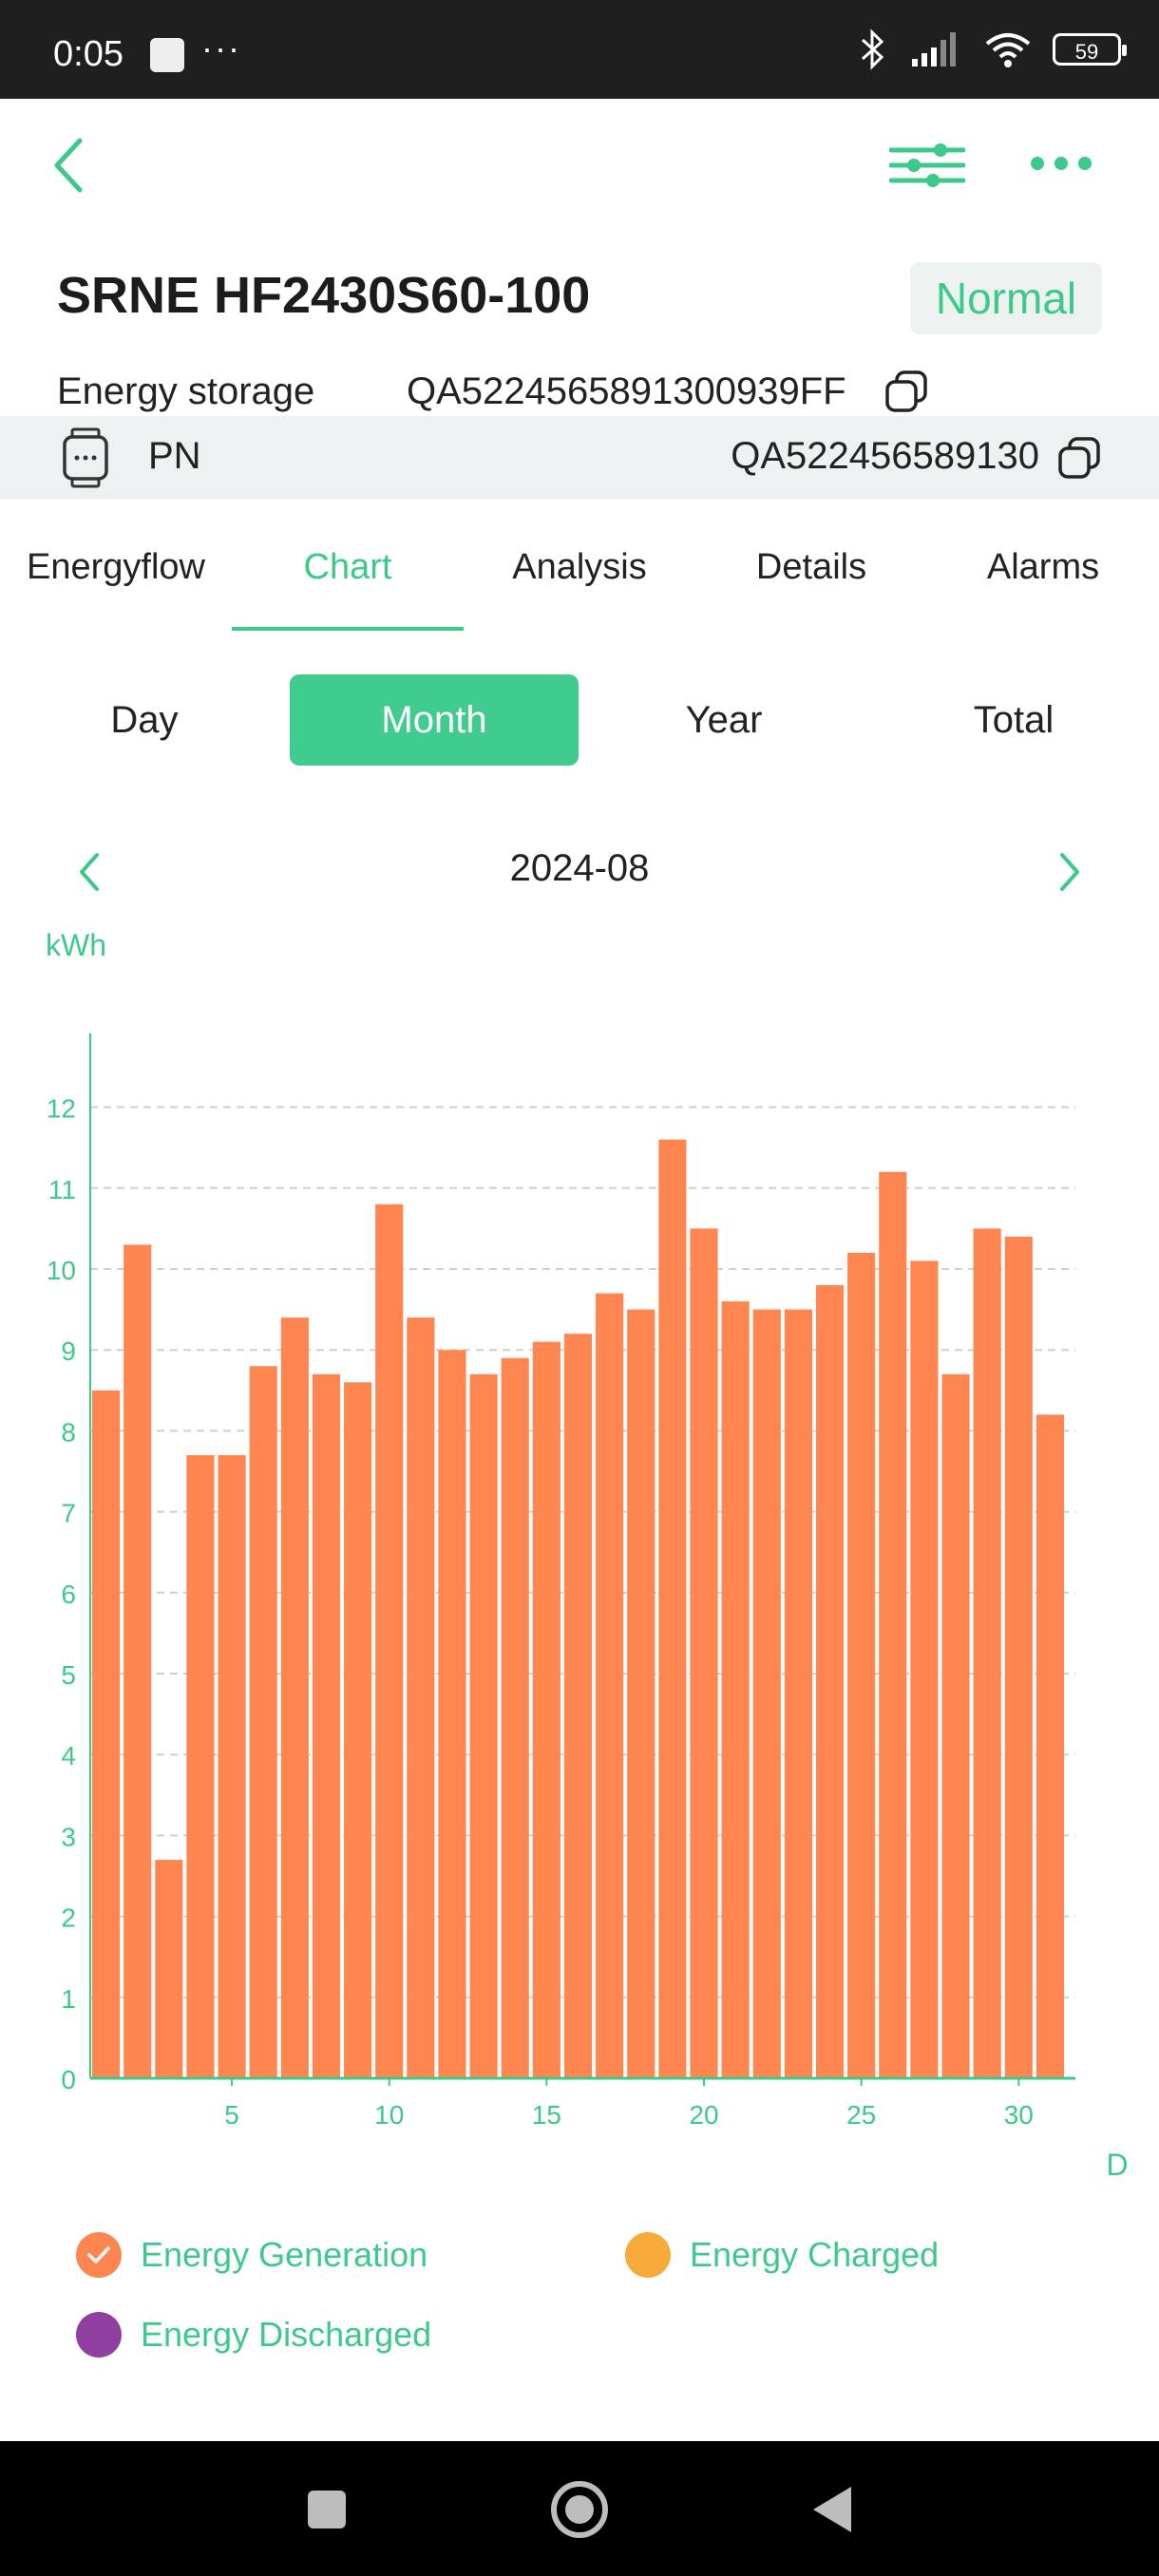  I want to click on previous-month-icon, so click(89, 872).